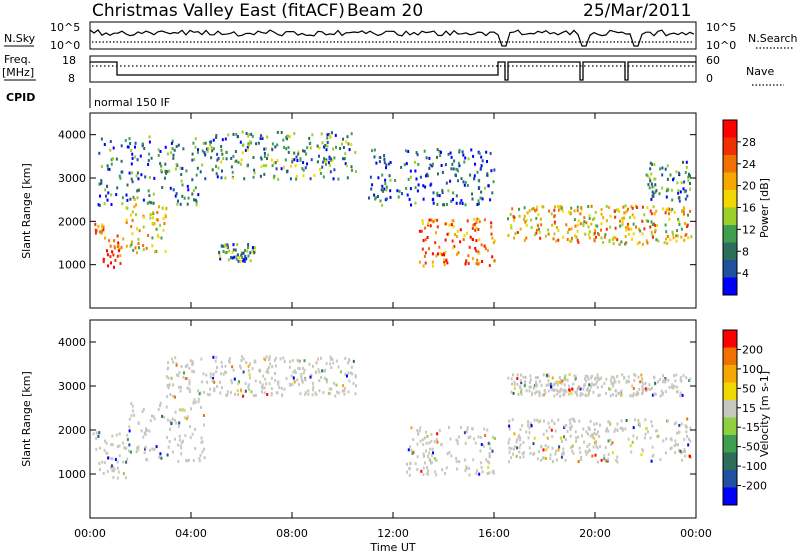  What do you see at coordinates (730, 417) in the screenshot?
I see `velocity-colorbar-frame` at bounding box center [730, 417].